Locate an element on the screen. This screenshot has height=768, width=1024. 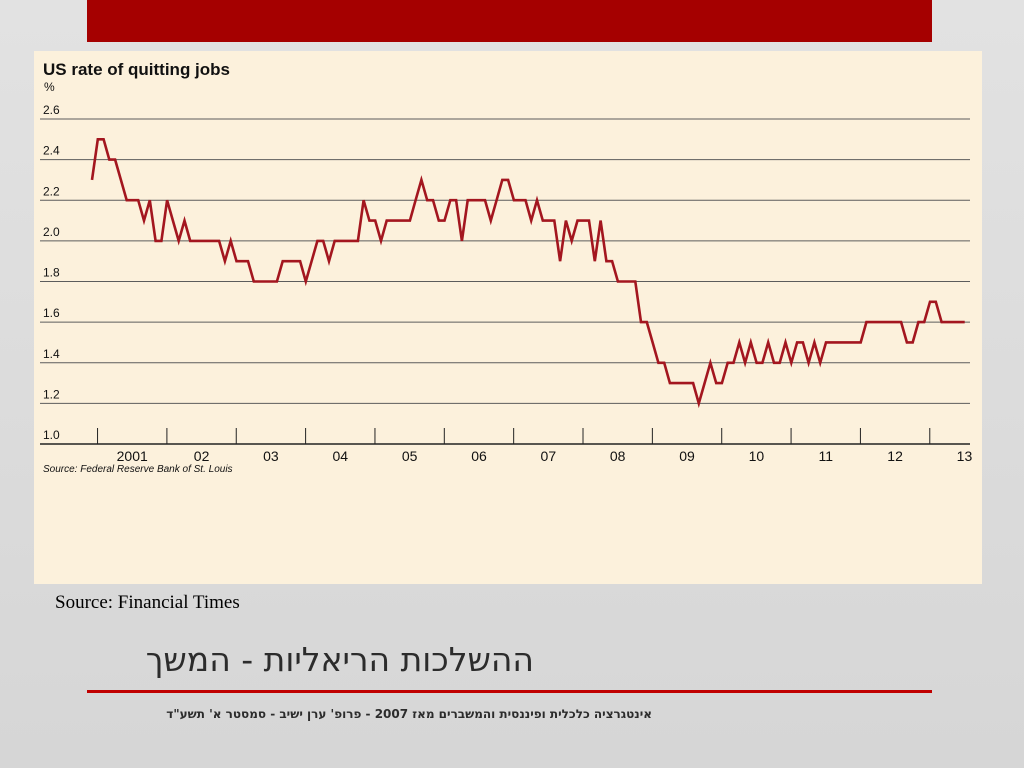
x-tick-label: 10 is located at coordinates (757, 456).